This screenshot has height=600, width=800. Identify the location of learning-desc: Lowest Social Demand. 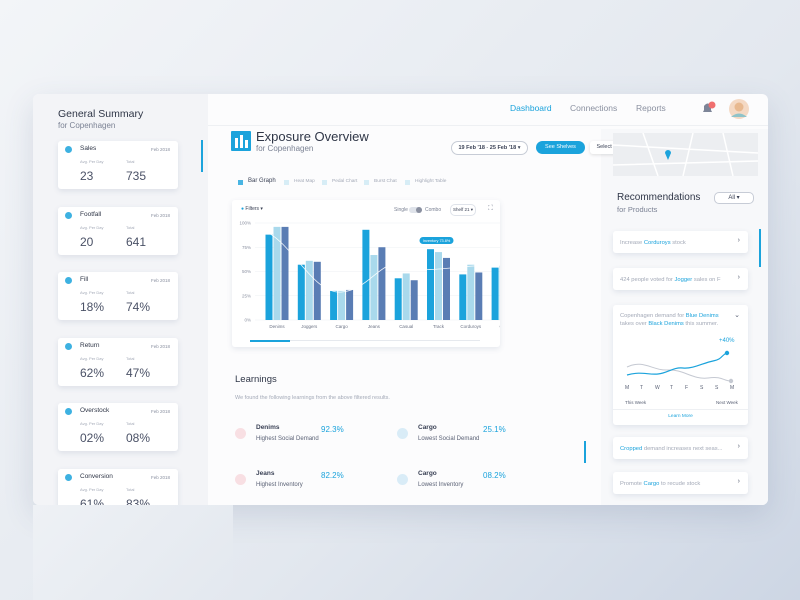
(449, 439).